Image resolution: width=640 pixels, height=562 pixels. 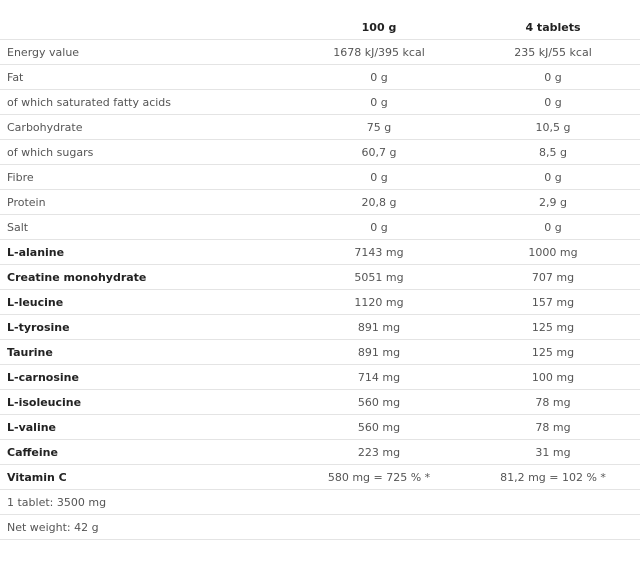 I want to click on header-nutrient, so click(x=146, y=27).